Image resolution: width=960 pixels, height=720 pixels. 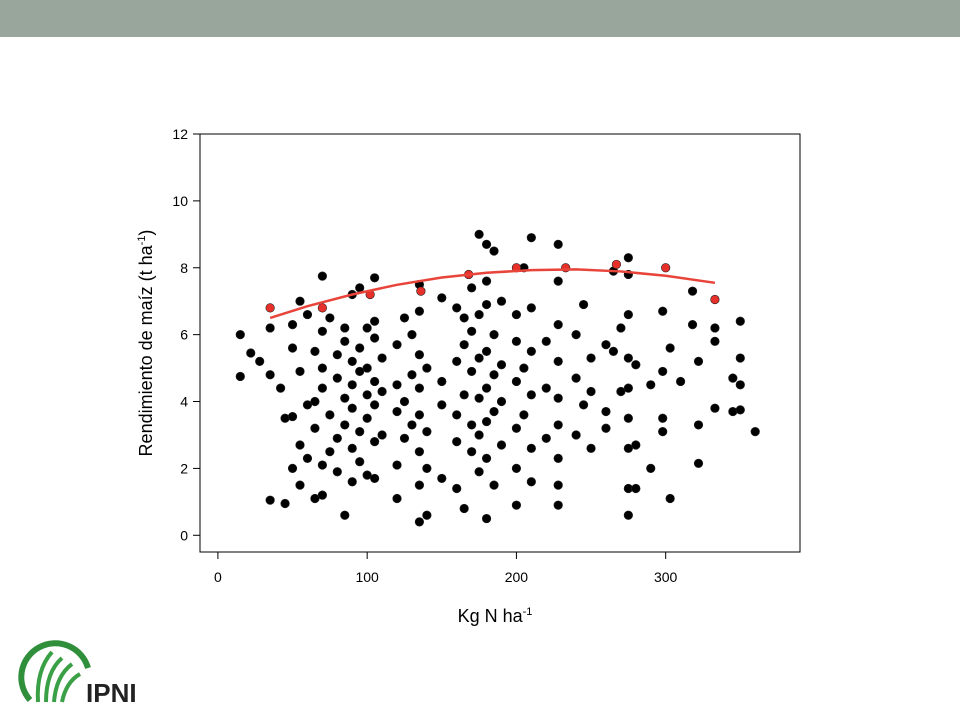 I want to click on y-tick-label: 6, so click(x=184, y=335).